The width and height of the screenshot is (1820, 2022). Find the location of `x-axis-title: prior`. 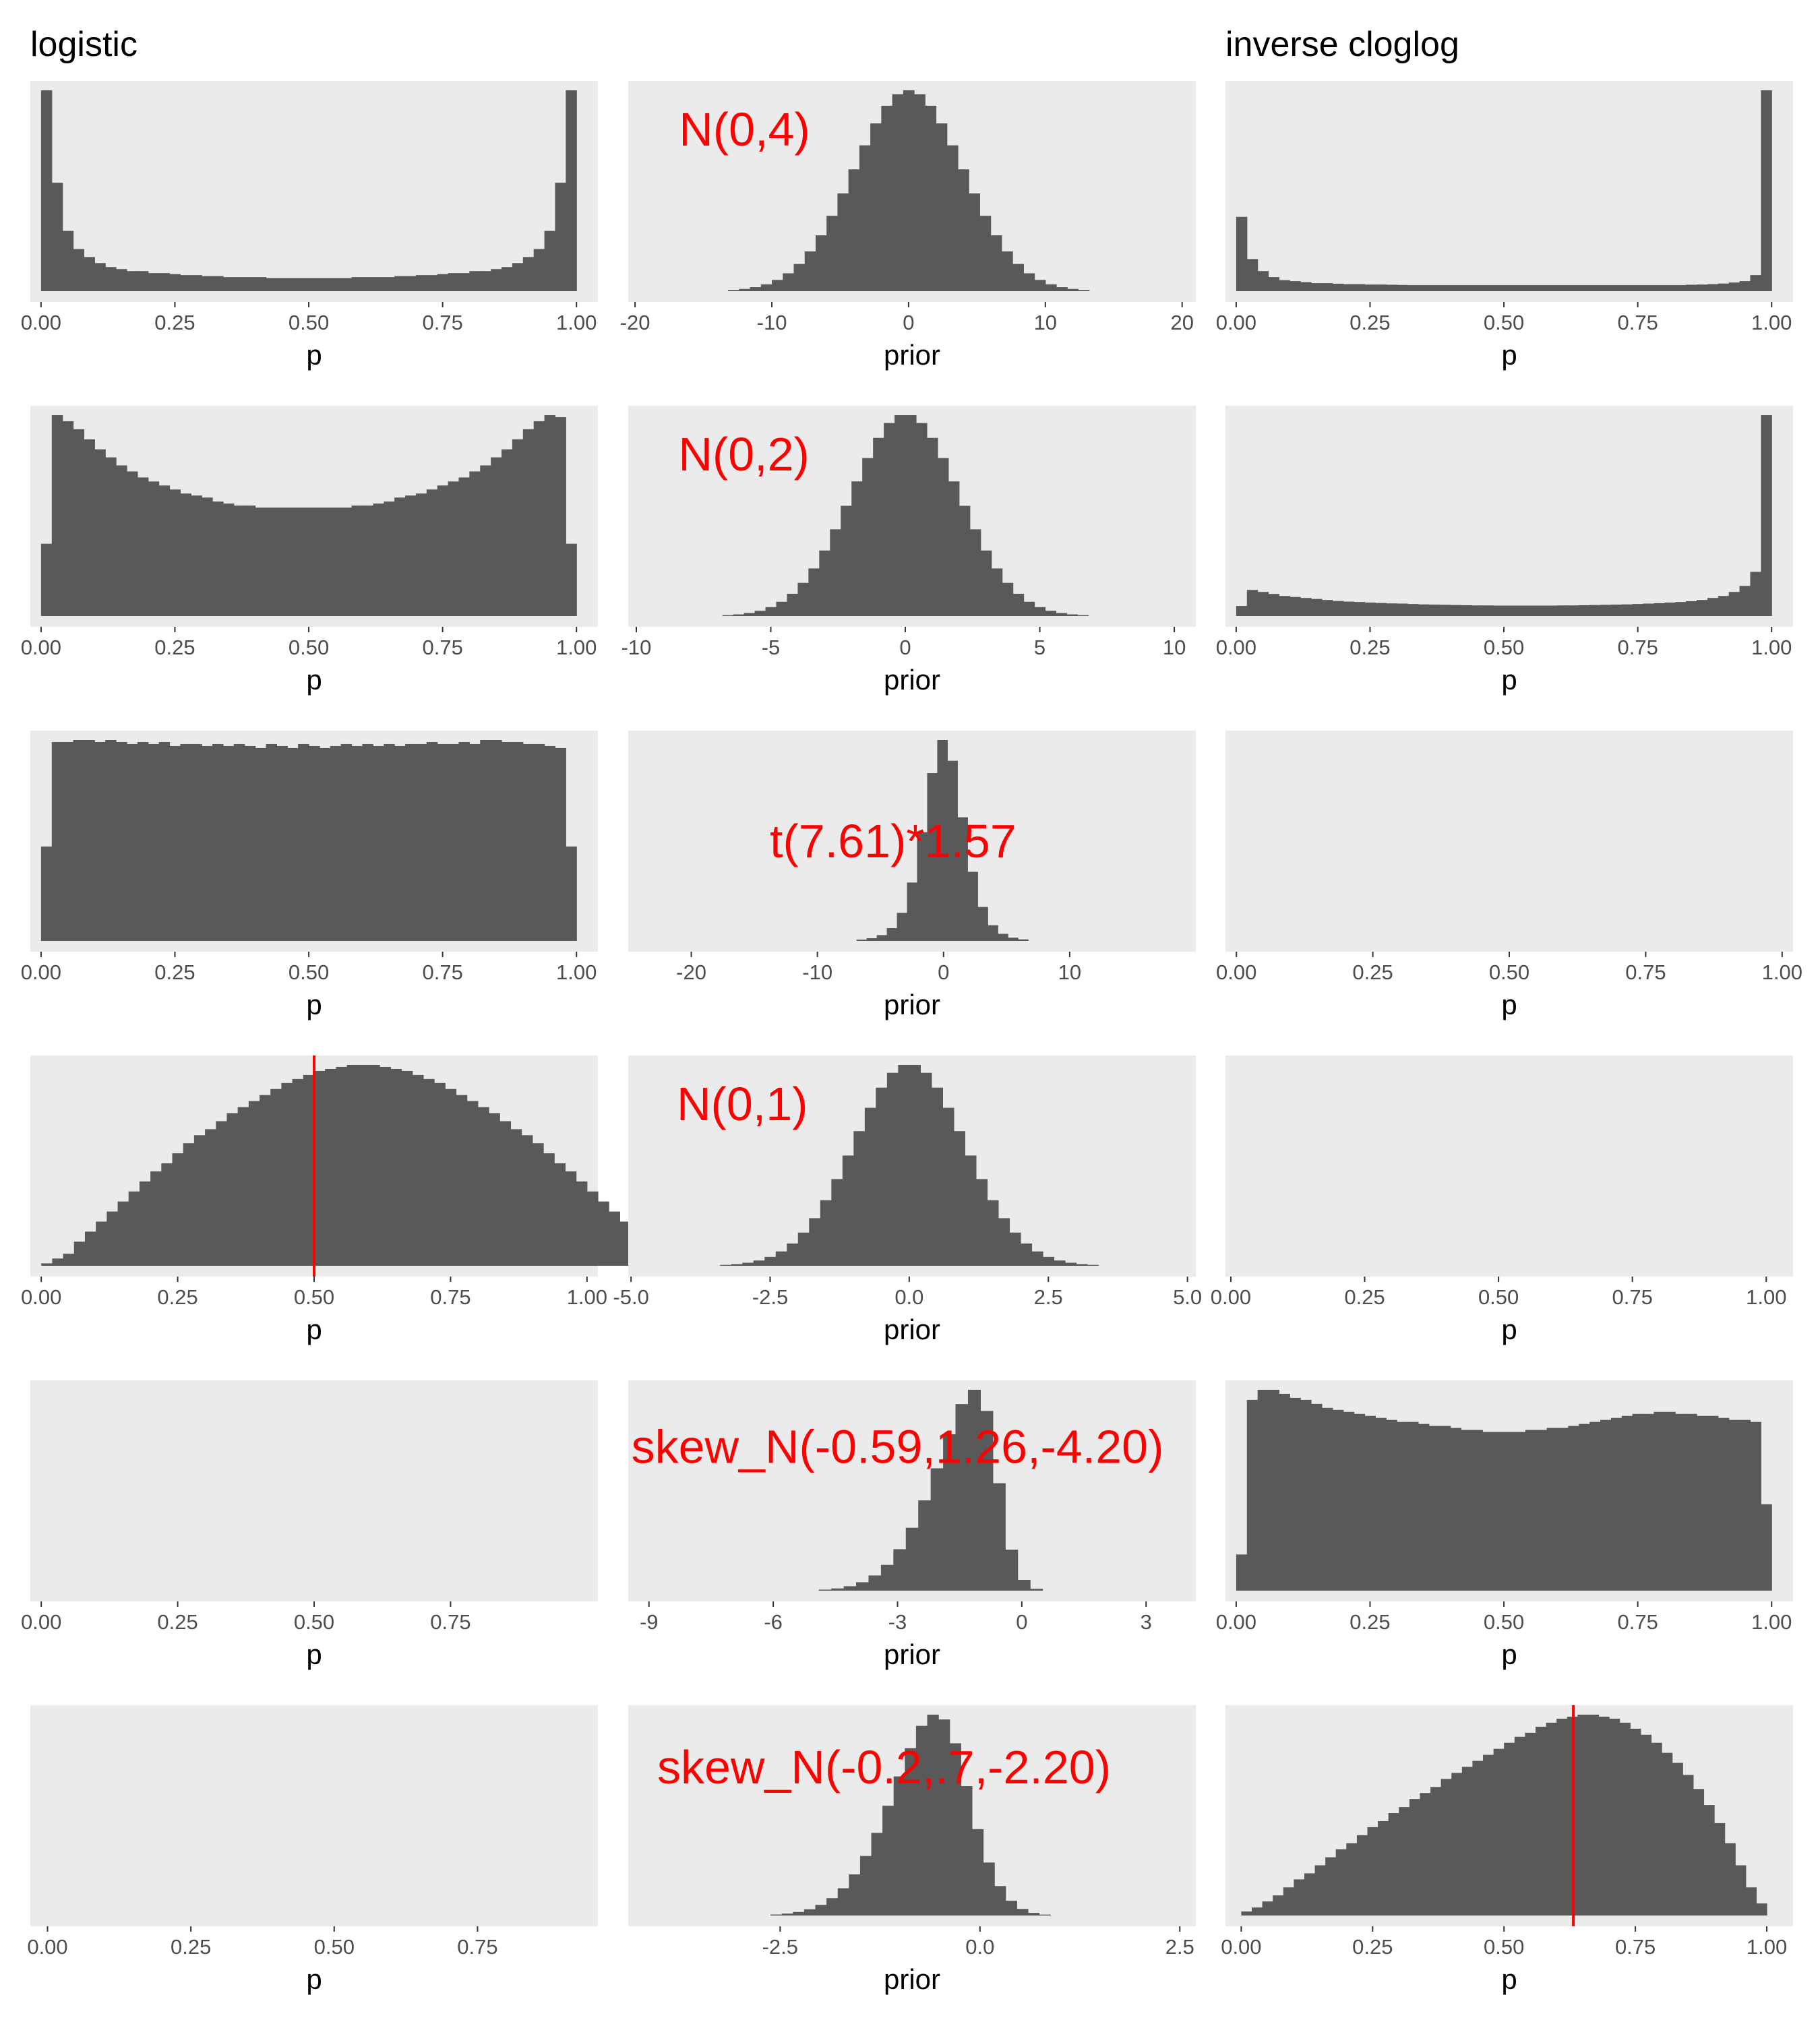

x-axis-title: prior is located at coordinates (912, 1979).